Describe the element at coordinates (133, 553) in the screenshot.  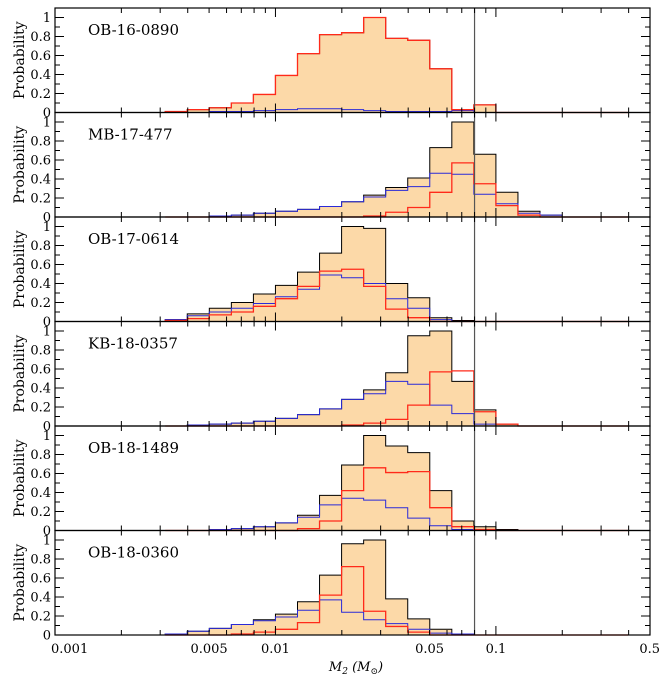
I see `panel-label: OB-18-0360` at that location.